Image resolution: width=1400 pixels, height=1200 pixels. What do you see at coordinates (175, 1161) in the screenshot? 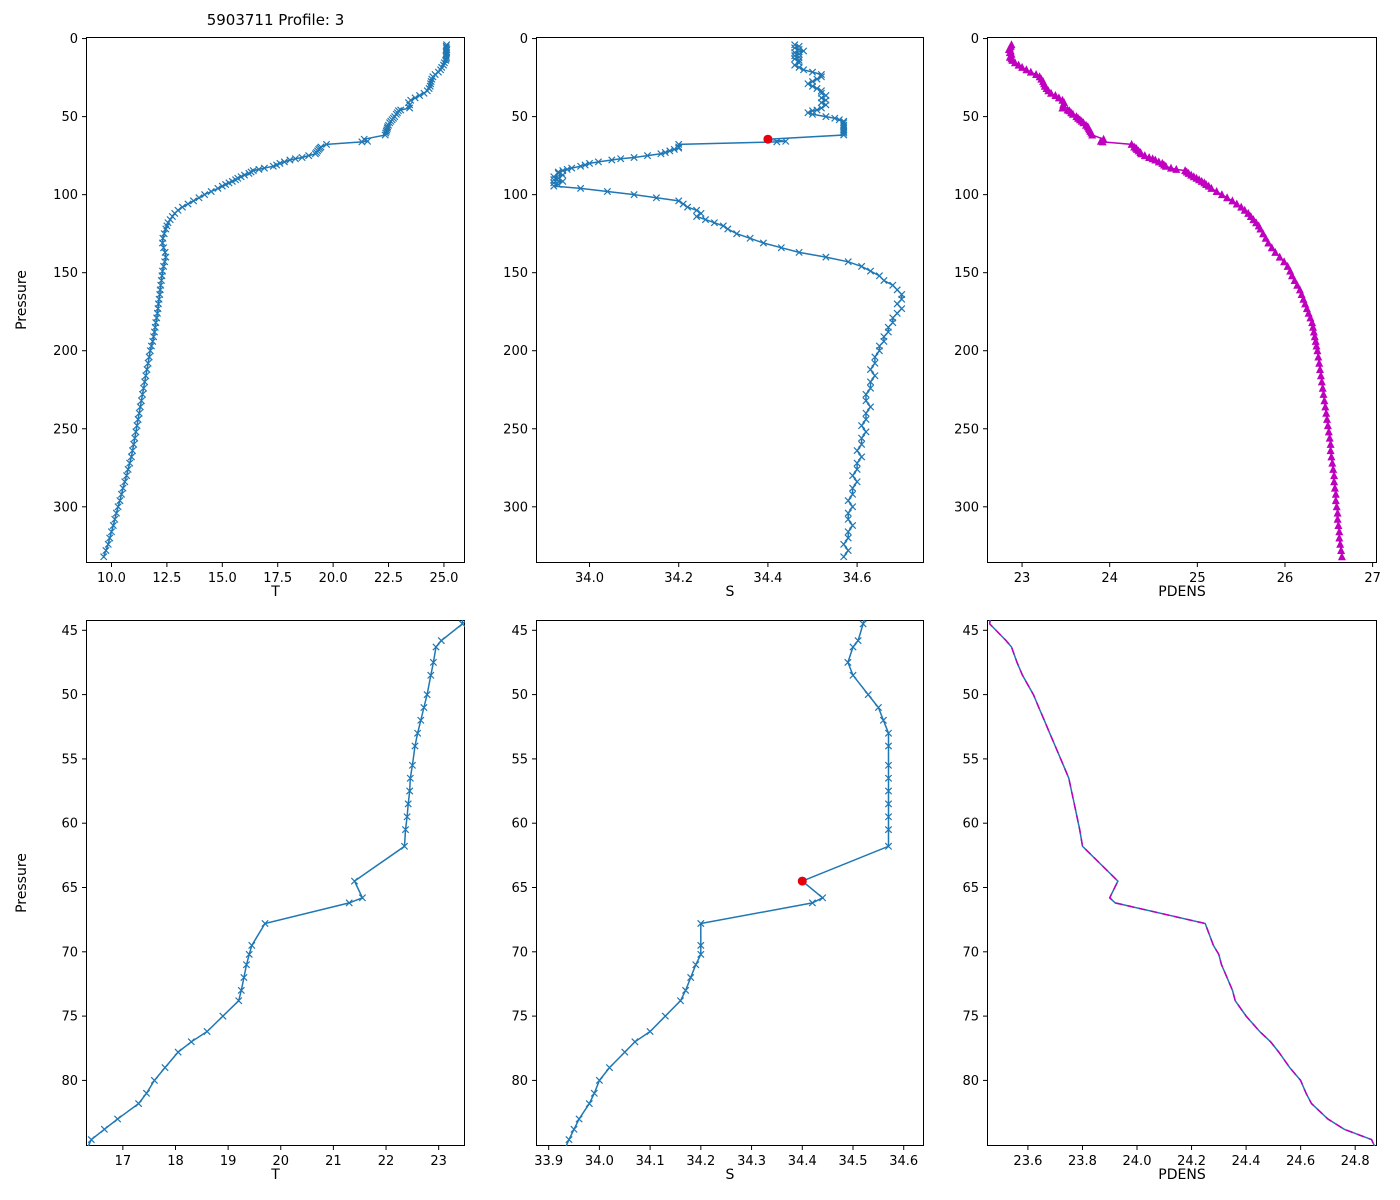
I see `x-tick-label: 18` at bounding box center [175, 1161].